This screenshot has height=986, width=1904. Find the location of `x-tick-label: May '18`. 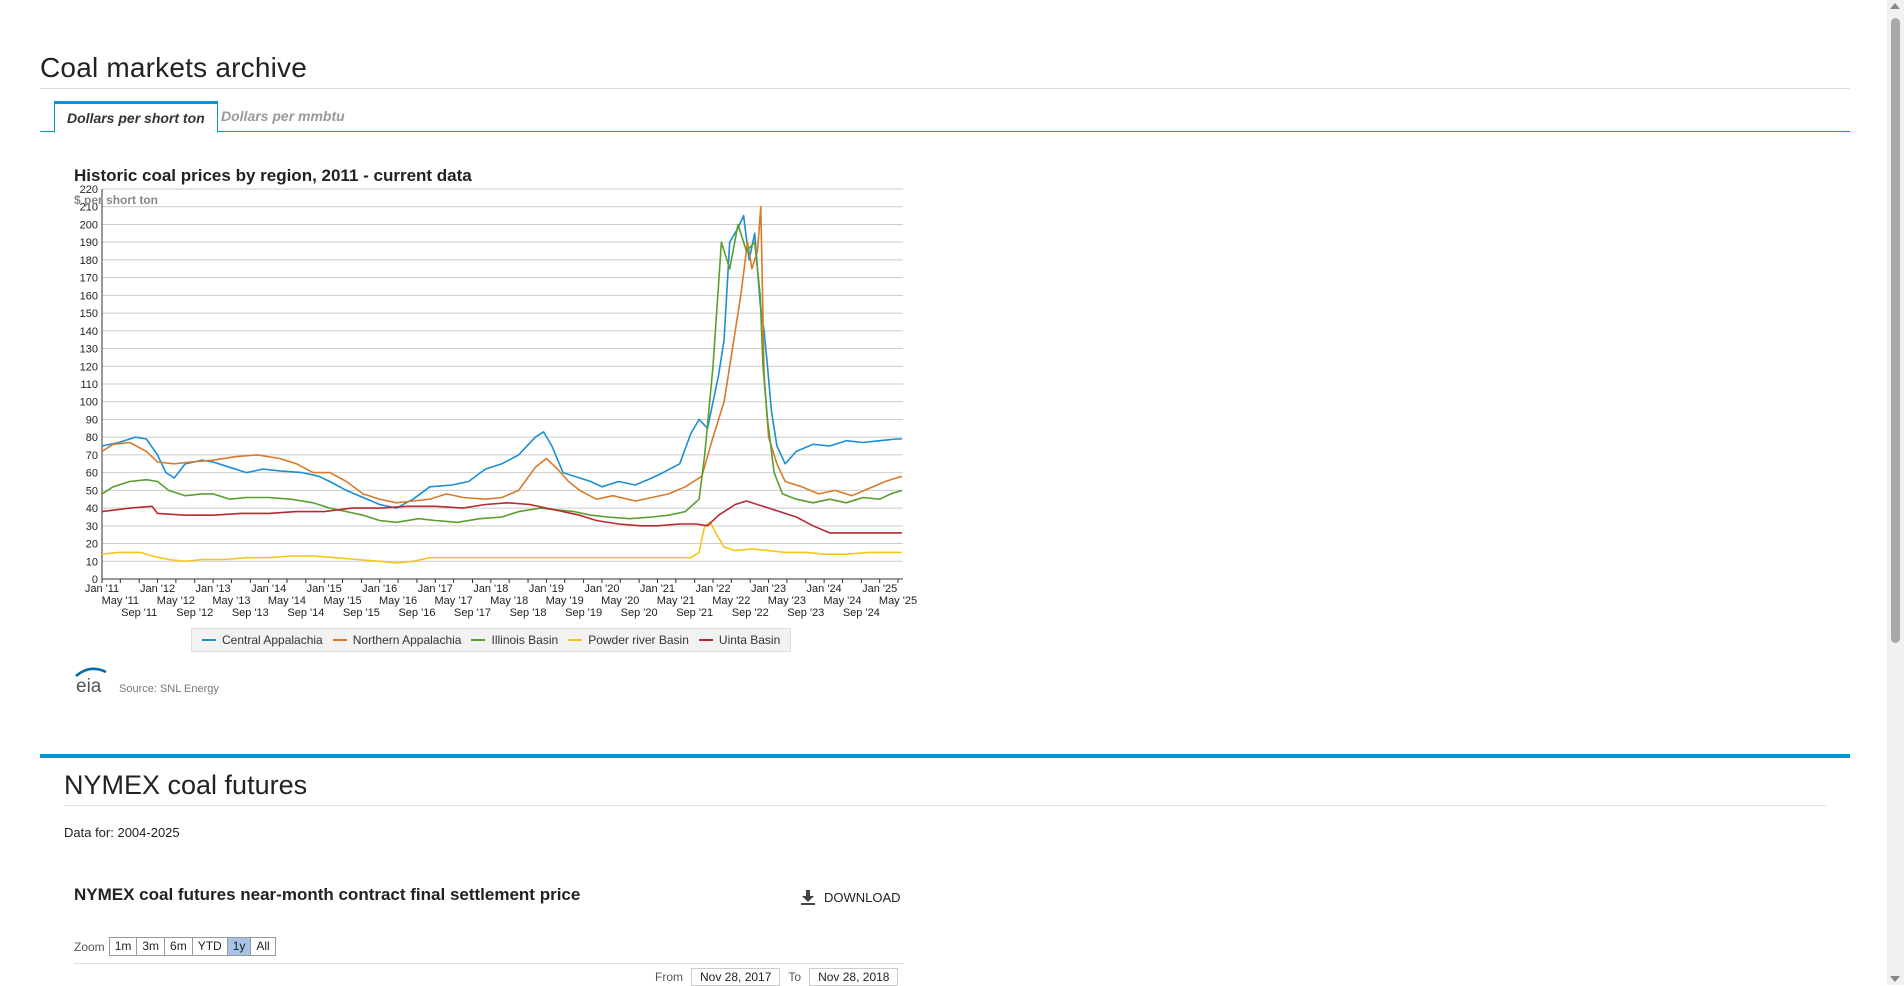

x-tick-label: May '18 is located at coordinates (509, 601).